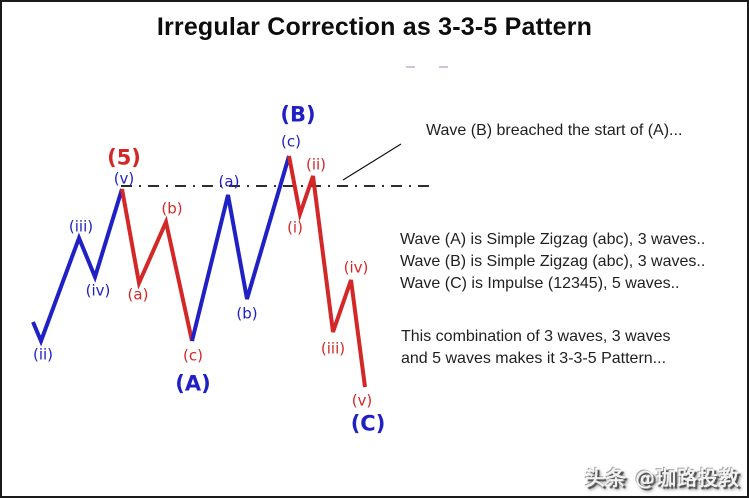  What do you see at coordinates (157, 265) in the screenshot?
I see `wave-a-zigzag-line` at bounding box center [157, 265].